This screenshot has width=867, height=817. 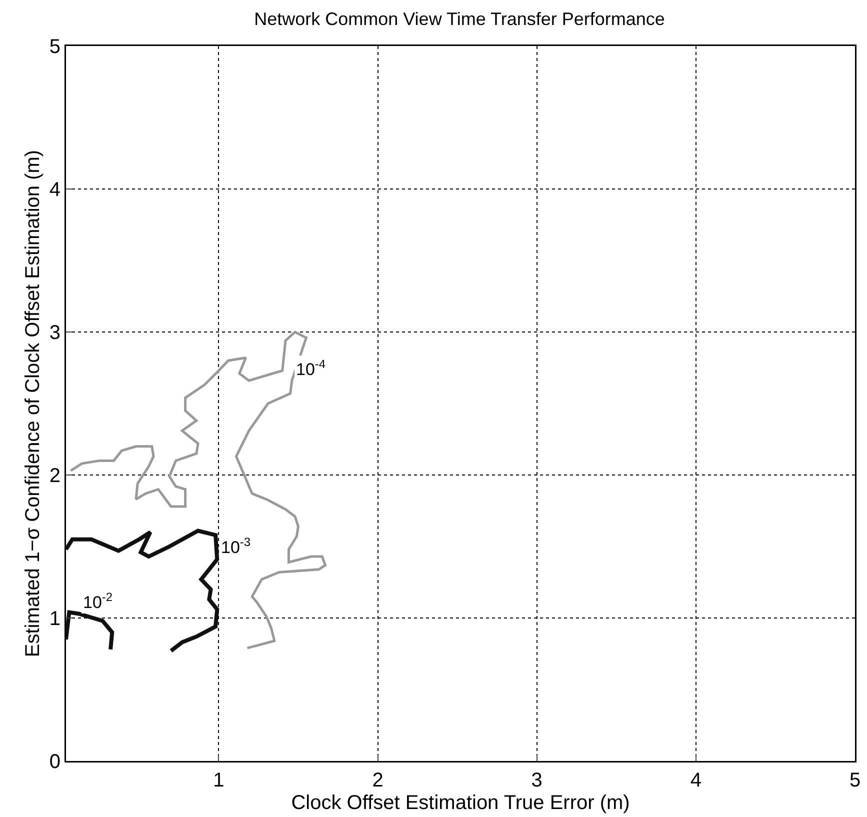 What do you see at coordinates (311, 368) in the screenshot?
I see `annotation: 10$^{-4}$` at bounding box center [311, 368].